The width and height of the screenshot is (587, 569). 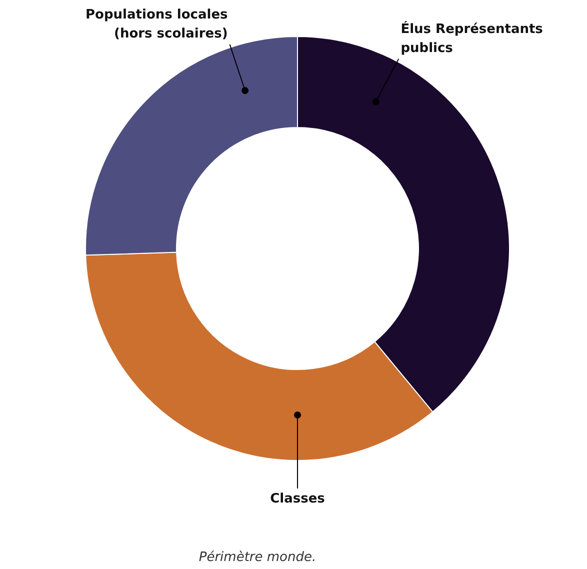 I want to click on text: Périmètre monde., so click(x=257, y=557).